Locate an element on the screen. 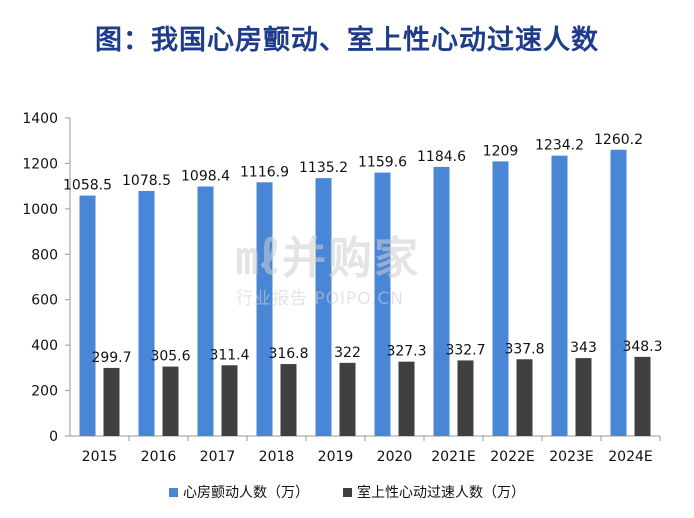  y-tick-label: 600 is located at coordinates (44, 301).